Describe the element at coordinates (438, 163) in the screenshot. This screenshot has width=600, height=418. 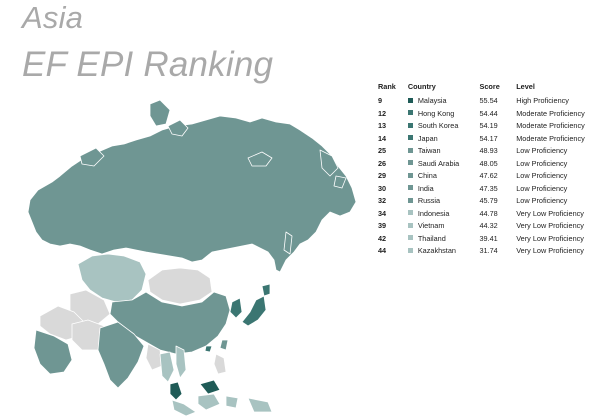
I see `country-name: Saudi Arabia` at that location.